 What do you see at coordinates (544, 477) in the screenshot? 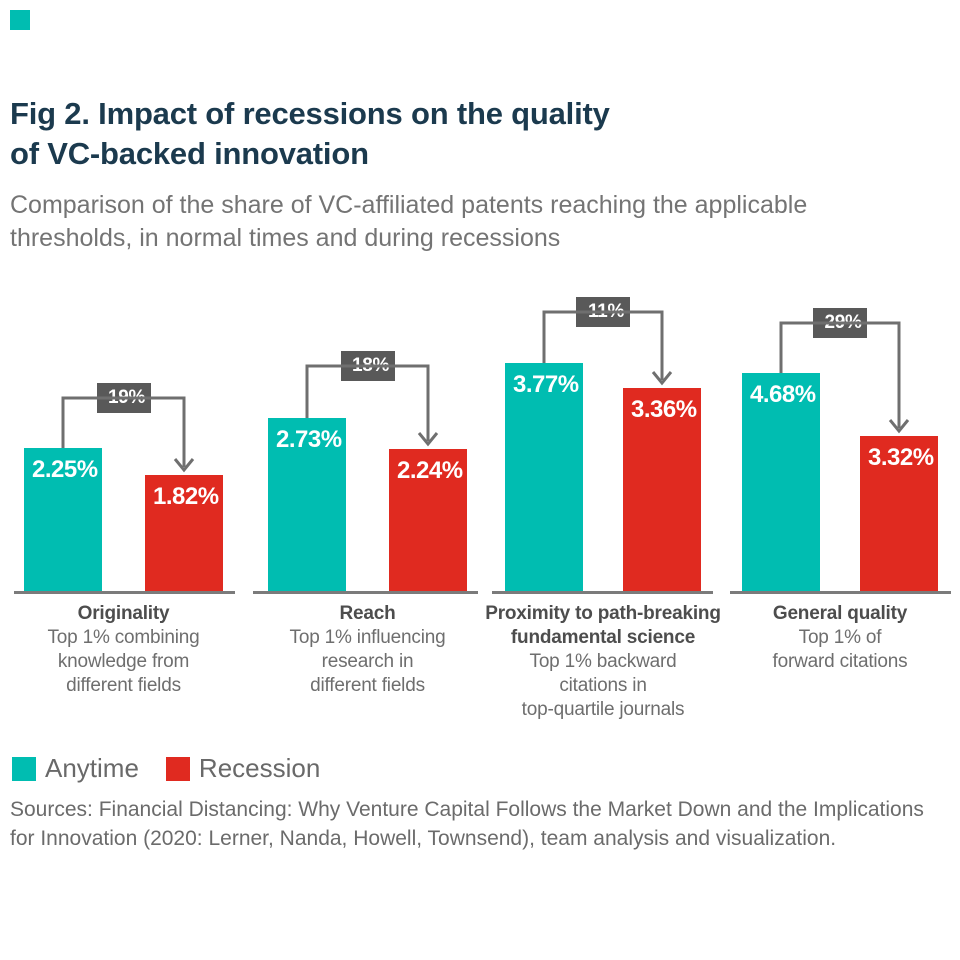
I see `bar-anytime-proximity-to-path-breaking-fundamental-science: 3.77%` at bounding box center [544, 477].